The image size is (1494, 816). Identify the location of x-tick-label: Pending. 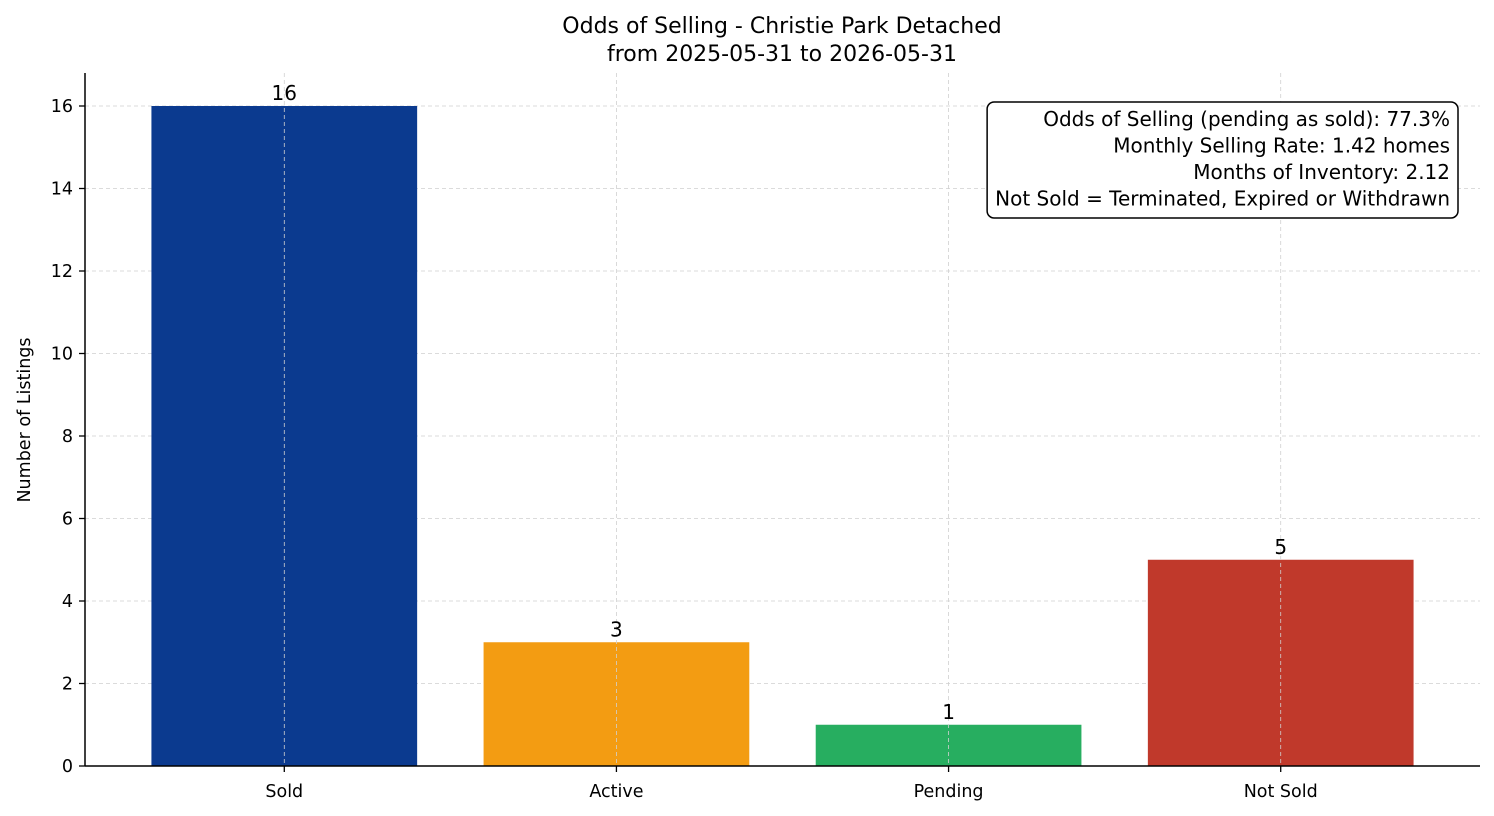
(949, 792).